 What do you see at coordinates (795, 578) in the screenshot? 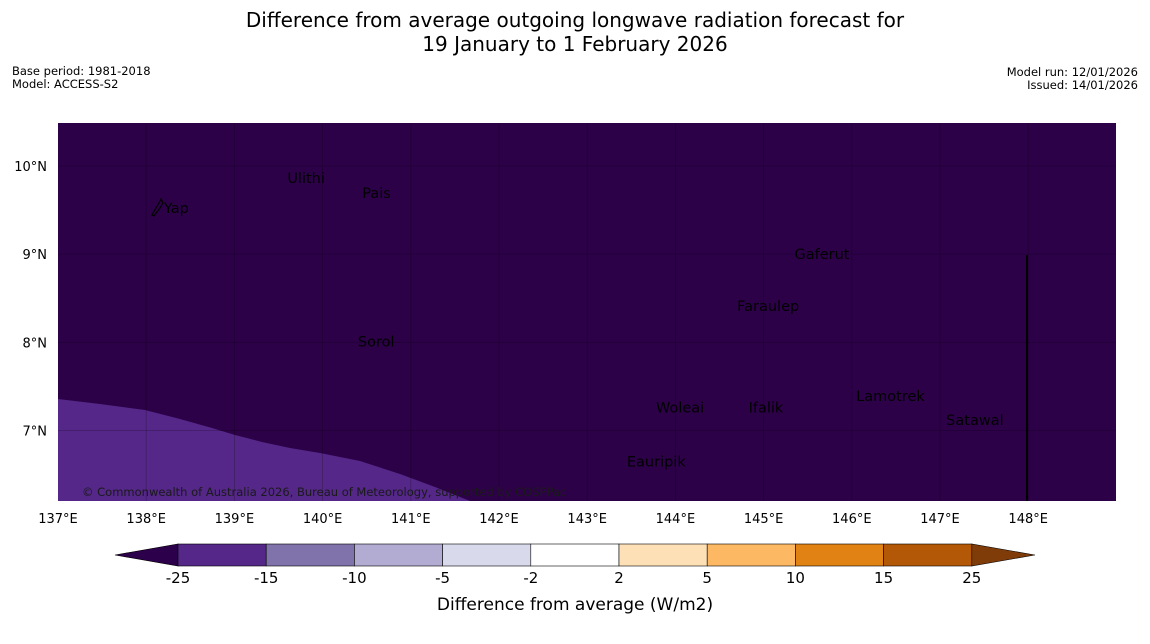
I see `colorbar-tick-label: 10` at bounding box center [795, 578].